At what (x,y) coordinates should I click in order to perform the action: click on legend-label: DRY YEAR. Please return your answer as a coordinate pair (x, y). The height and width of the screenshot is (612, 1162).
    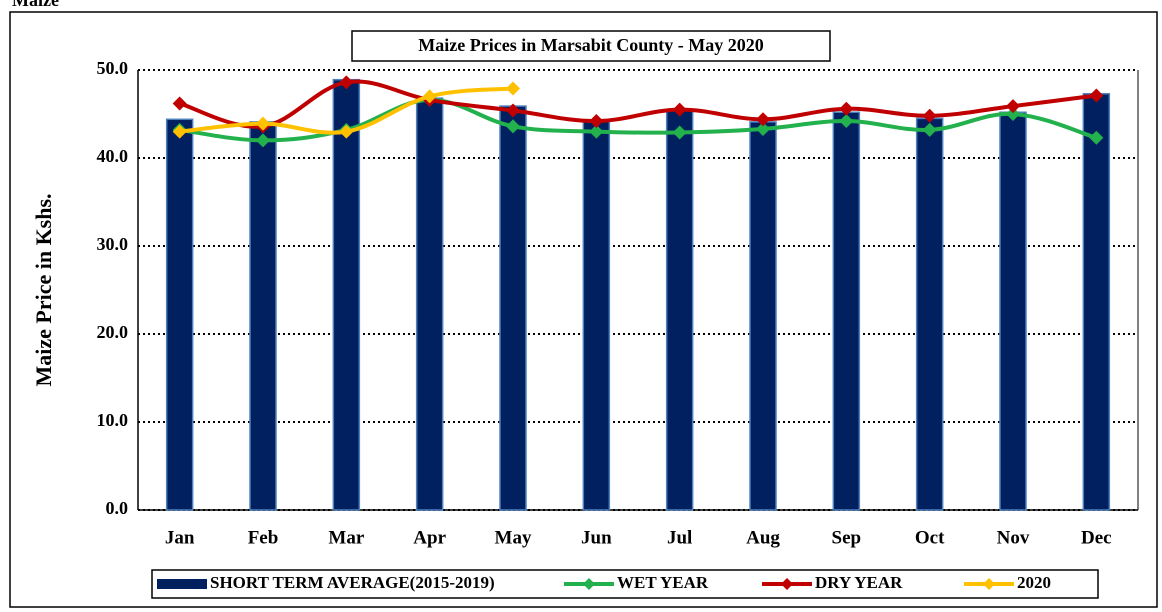
    Looking at the image, I should click on (859, 582).